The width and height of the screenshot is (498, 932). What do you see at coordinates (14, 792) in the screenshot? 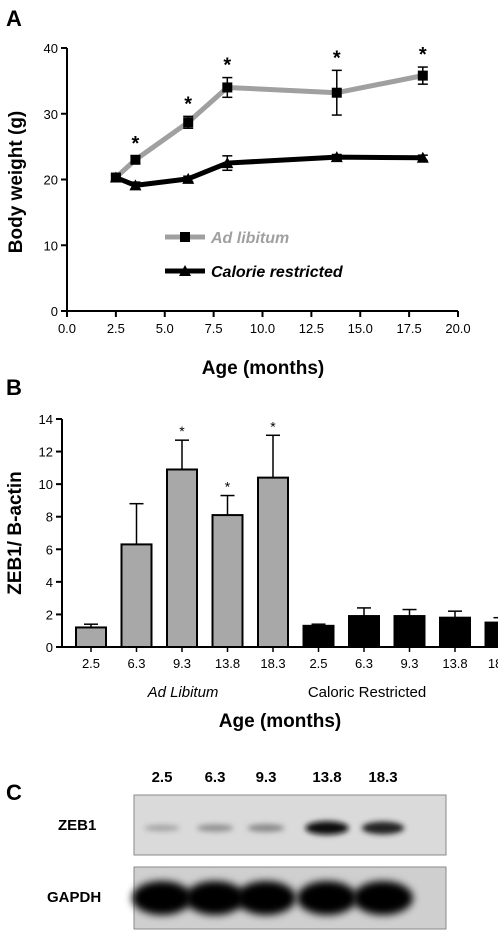
I see `panel-c-letter: C` at bounding box center [14, 792].